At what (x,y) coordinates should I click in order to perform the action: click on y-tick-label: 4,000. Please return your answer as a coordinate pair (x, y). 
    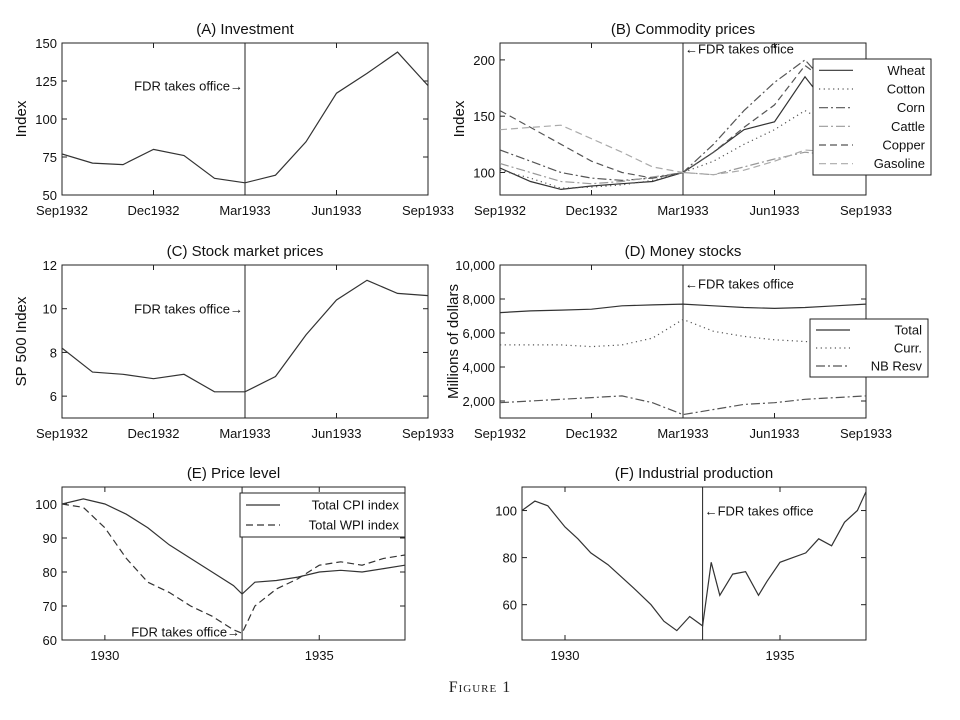
    Looking at the image, I should click on (478, 367).